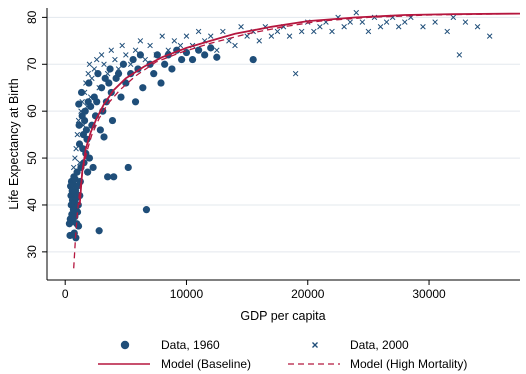 The height and width of the screenshot is (374, 526). Describe the element at coordinates (32, 252) in the screenshot. I see `y-tick-label: 30` at that location.